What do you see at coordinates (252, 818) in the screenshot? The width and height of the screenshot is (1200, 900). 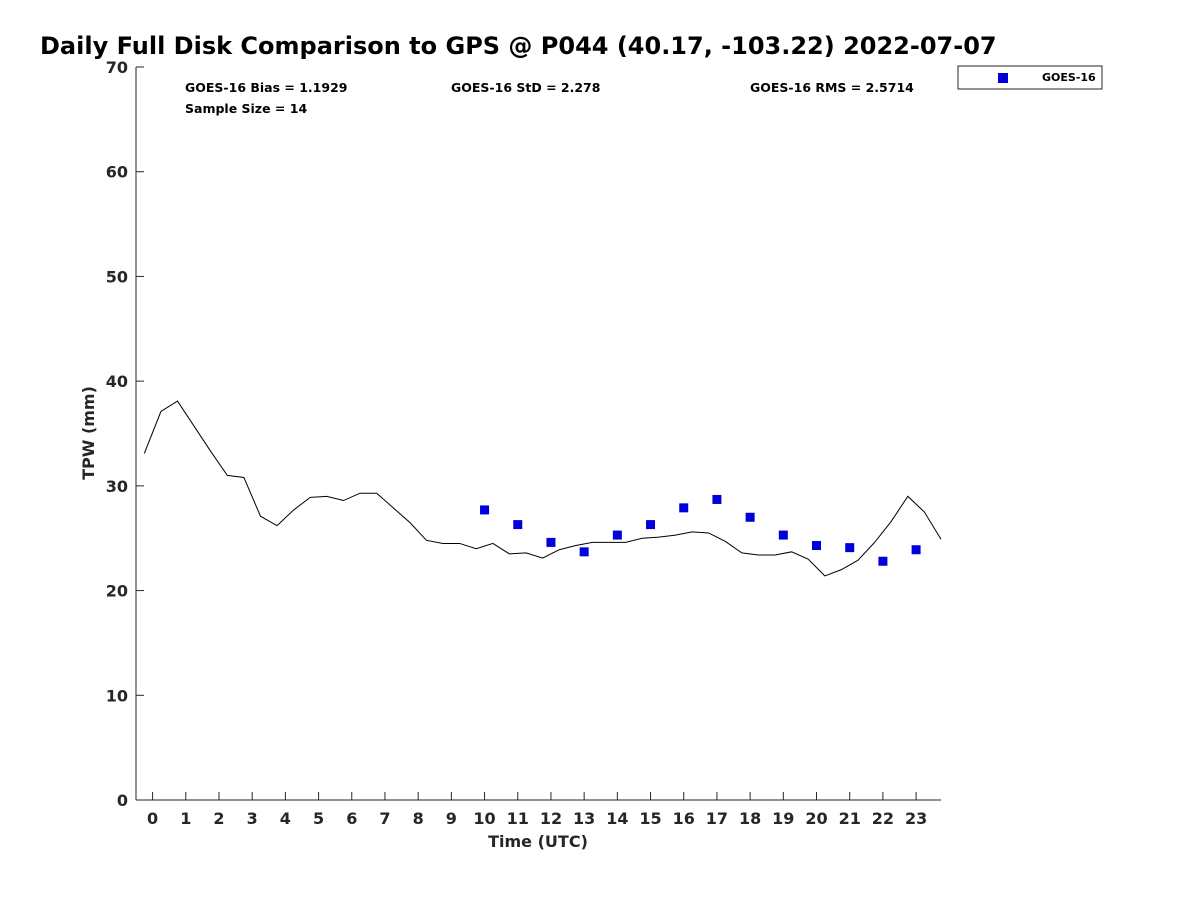 I see `x-tick-label: 3` at bounding box center [252, 818].